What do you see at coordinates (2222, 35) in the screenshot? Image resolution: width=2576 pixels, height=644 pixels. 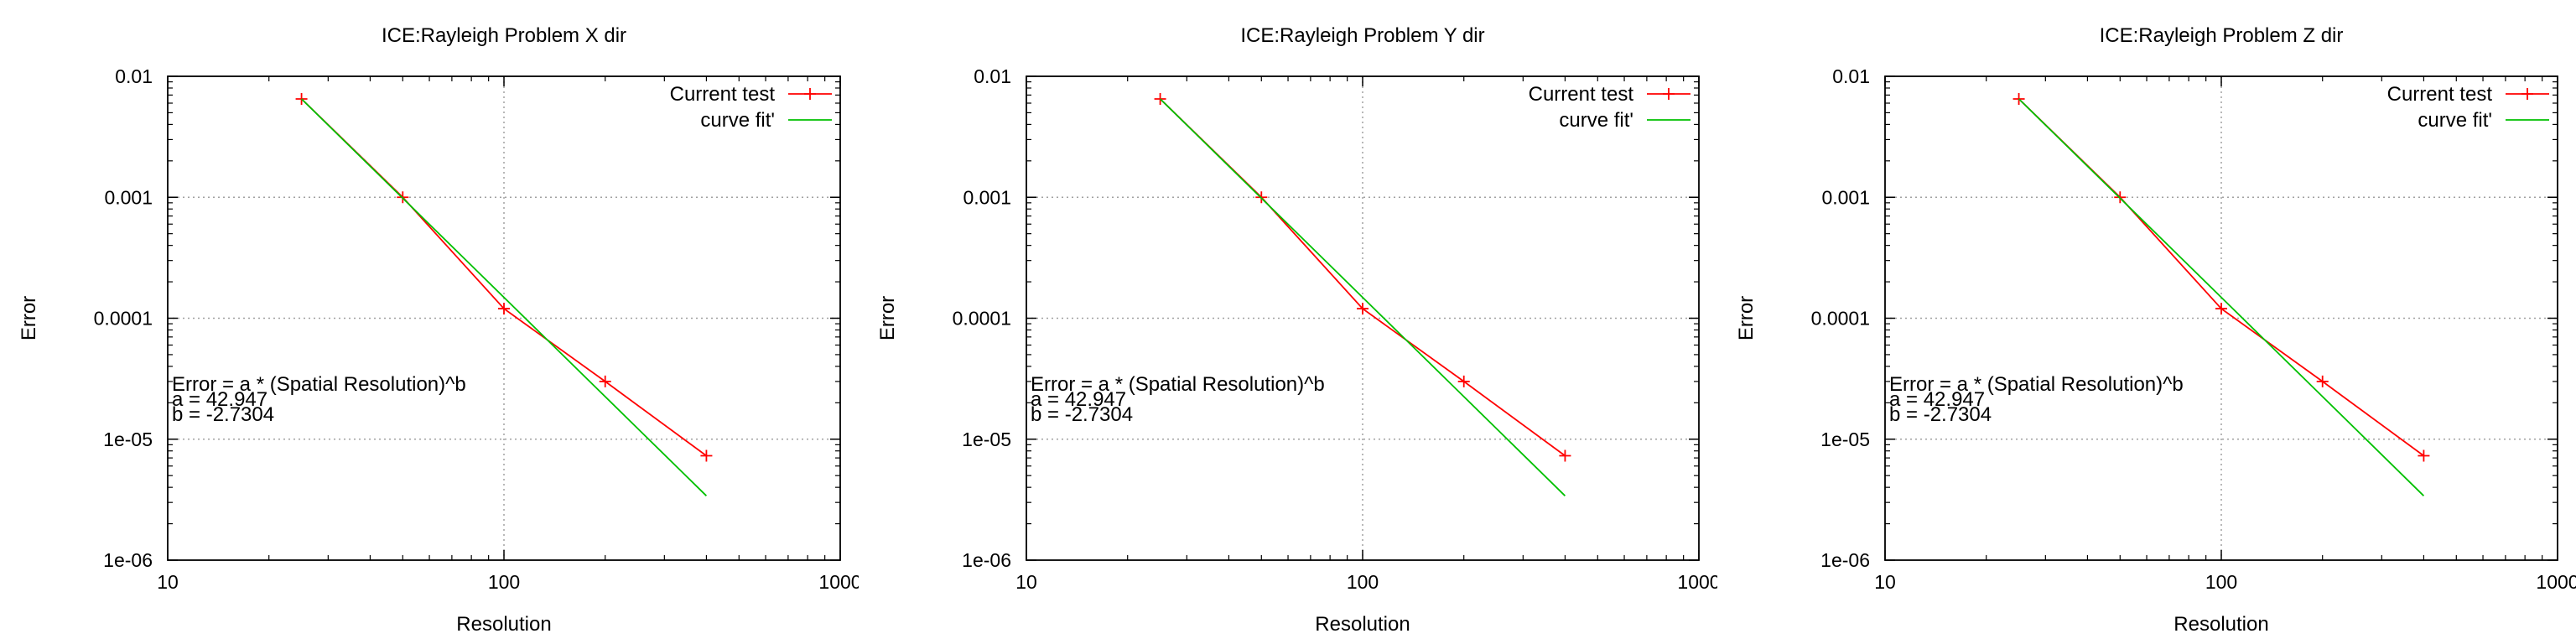 I see `chart-title: ICE:Rayleigh Problem Z dir` at bounding box center [2222, 35].